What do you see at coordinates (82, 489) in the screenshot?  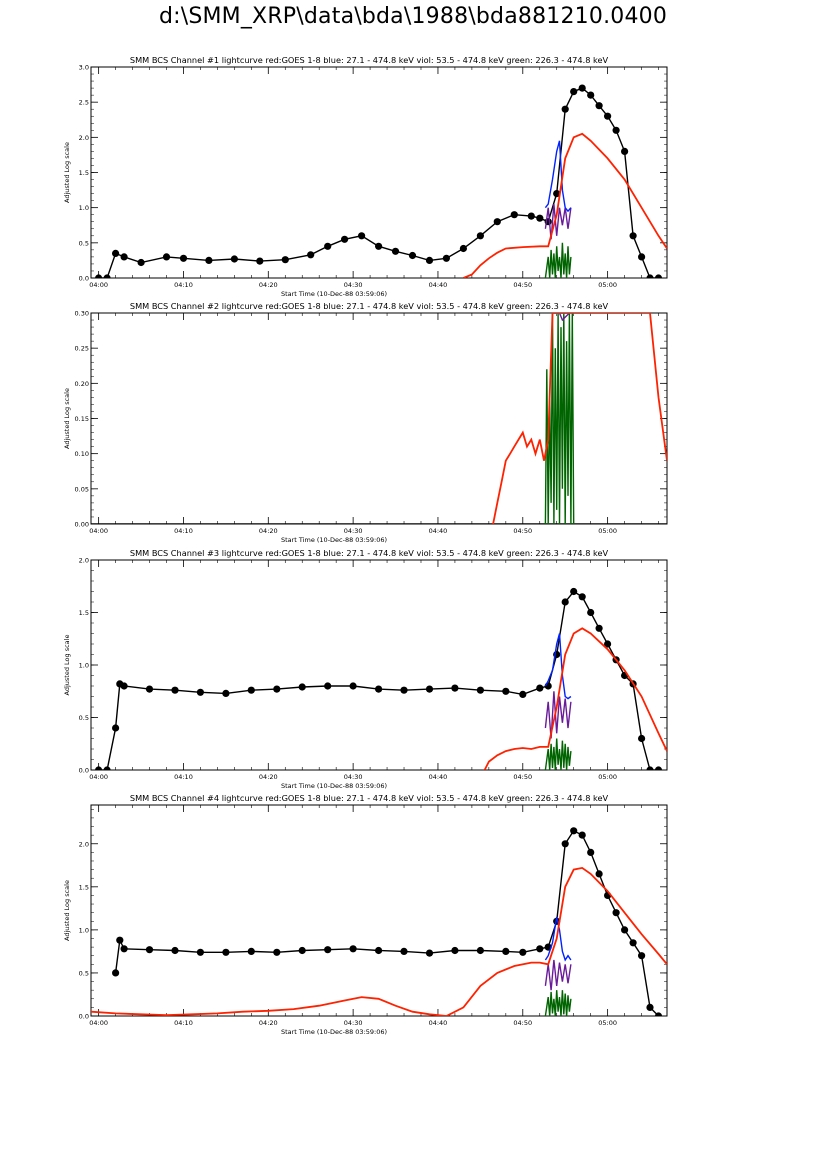 I see `y-tick-label: 0.05` at bounding box center [82, 489].